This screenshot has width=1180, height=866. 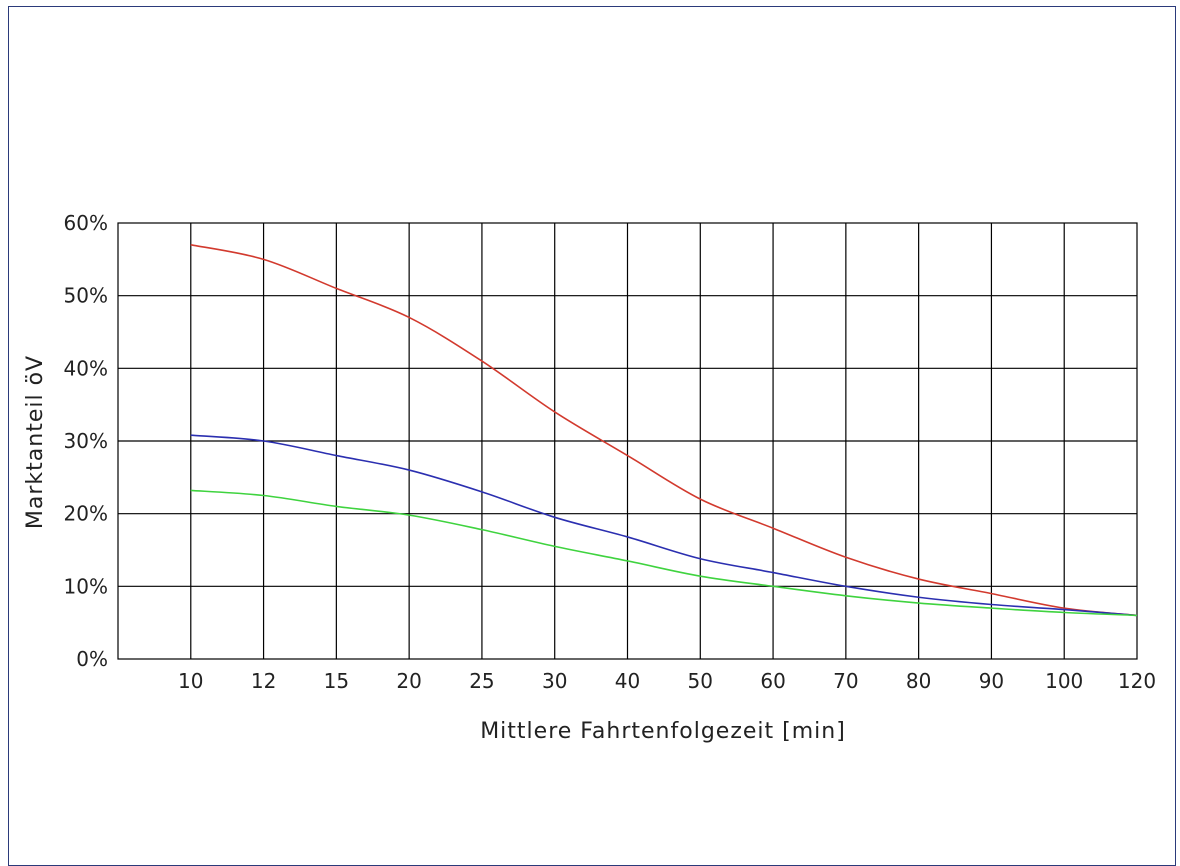 I want to click on x-tick-label: 100, so click(x=1064, y=681).